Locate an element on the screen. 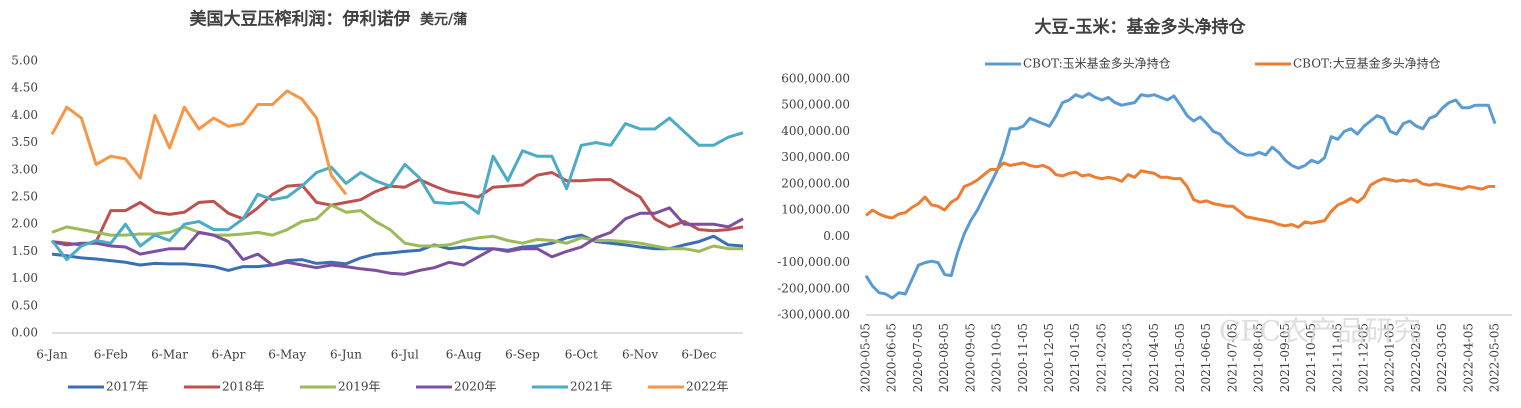 The height and width of the screenshot is (408, 1521). y-tick-label: 2.50 is located at coordinates (24, 197).